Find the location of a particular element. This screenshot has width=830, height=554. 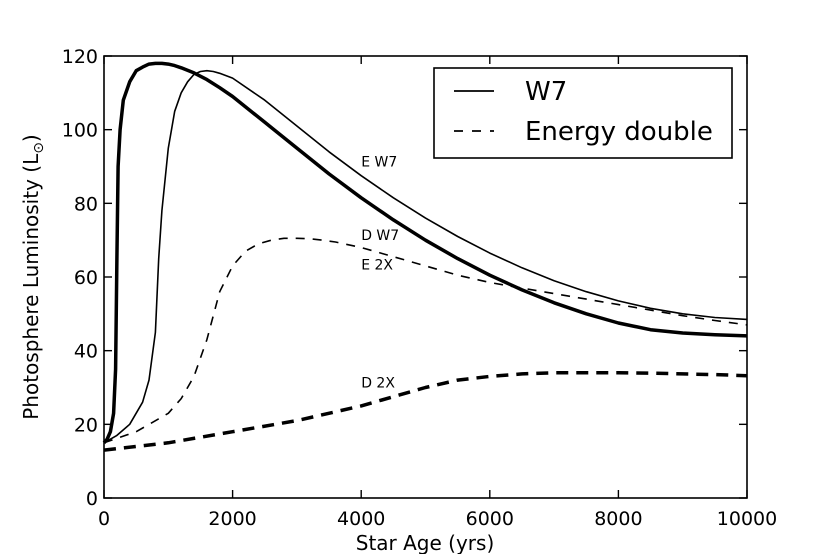

x-tick-label: 6000 is located at coordinates (490, 519).